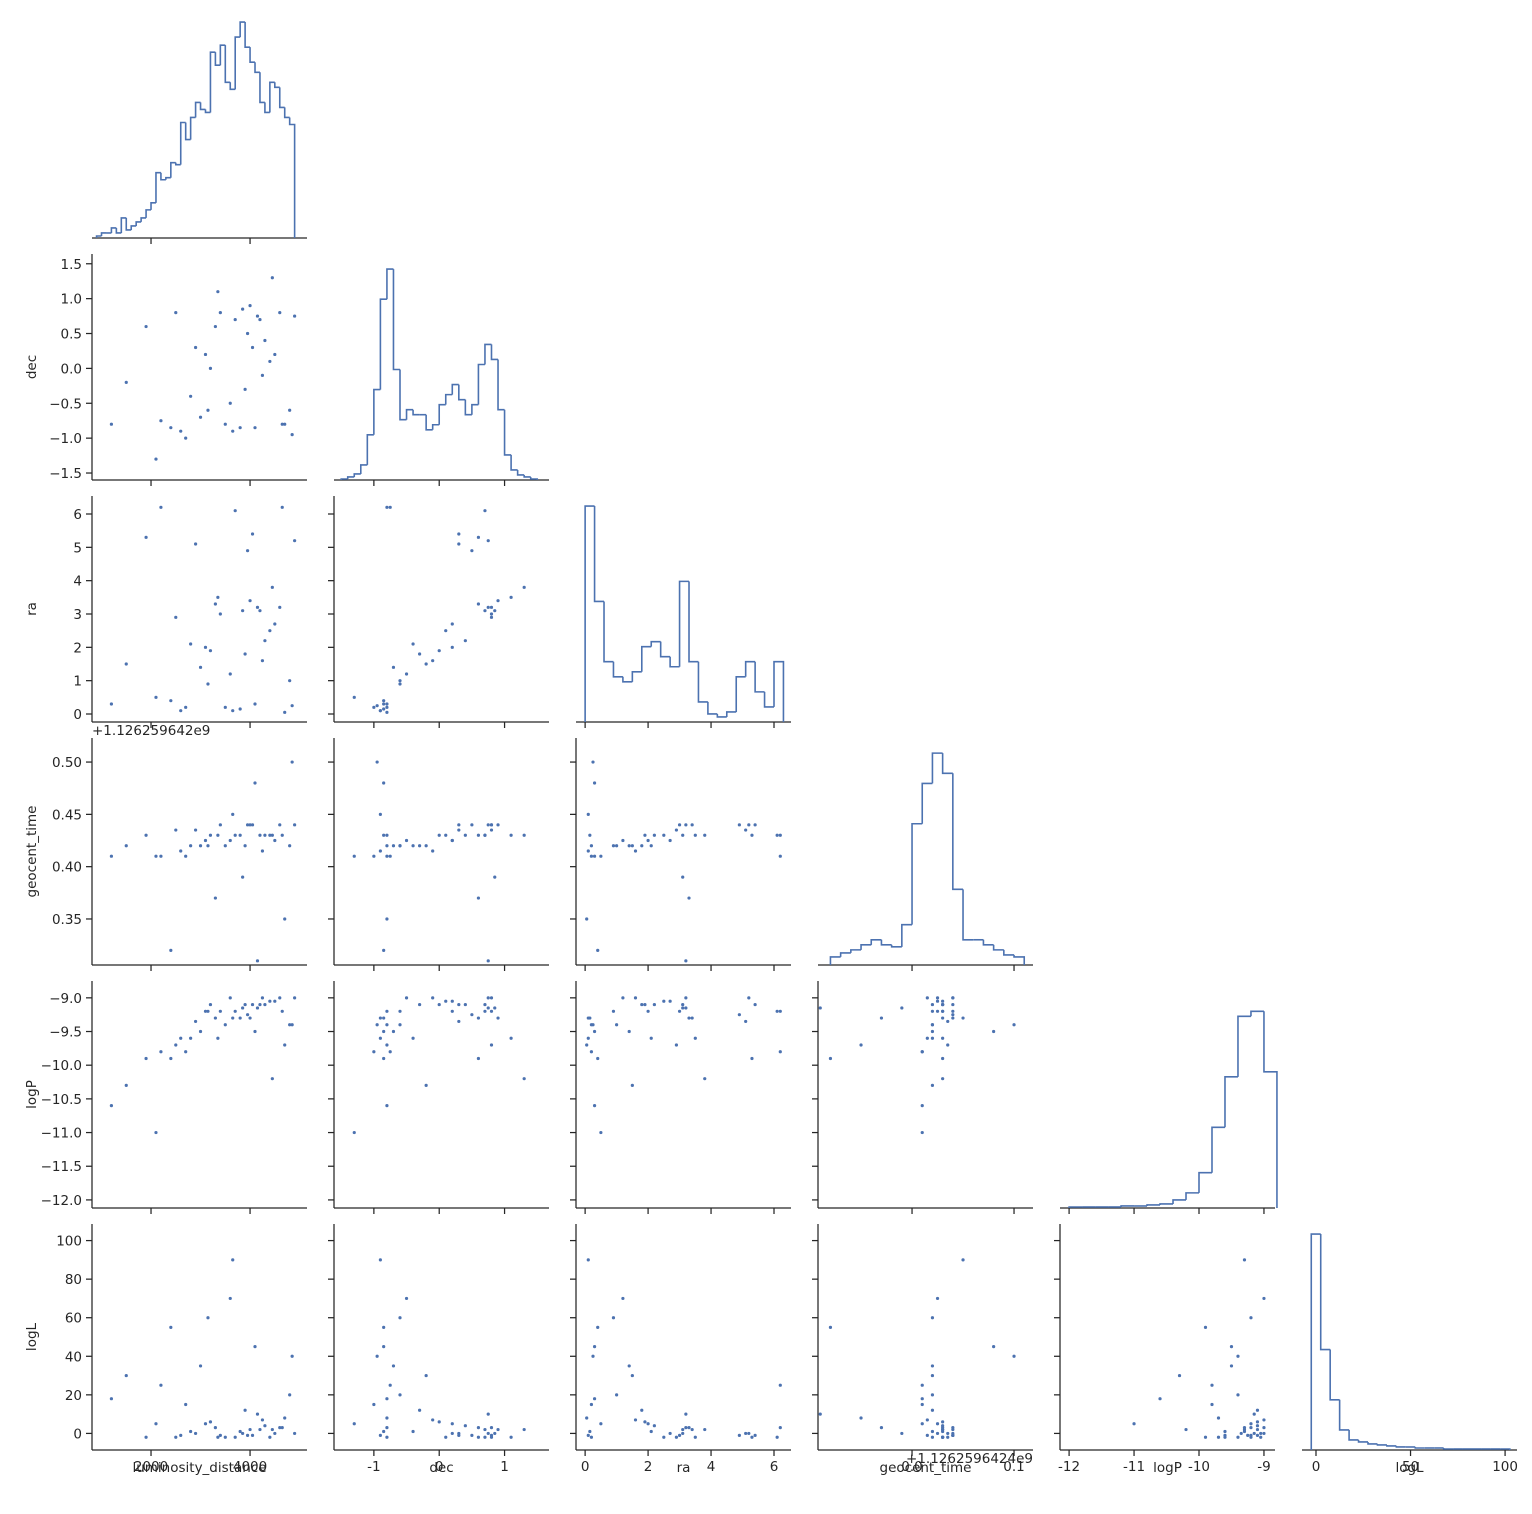 Image resolution: width=1532 pixels, height=1514 pixels. Describe the element at coordinates (32, 367) in the screenshot. I see `y-axis-label: dec` at that location.